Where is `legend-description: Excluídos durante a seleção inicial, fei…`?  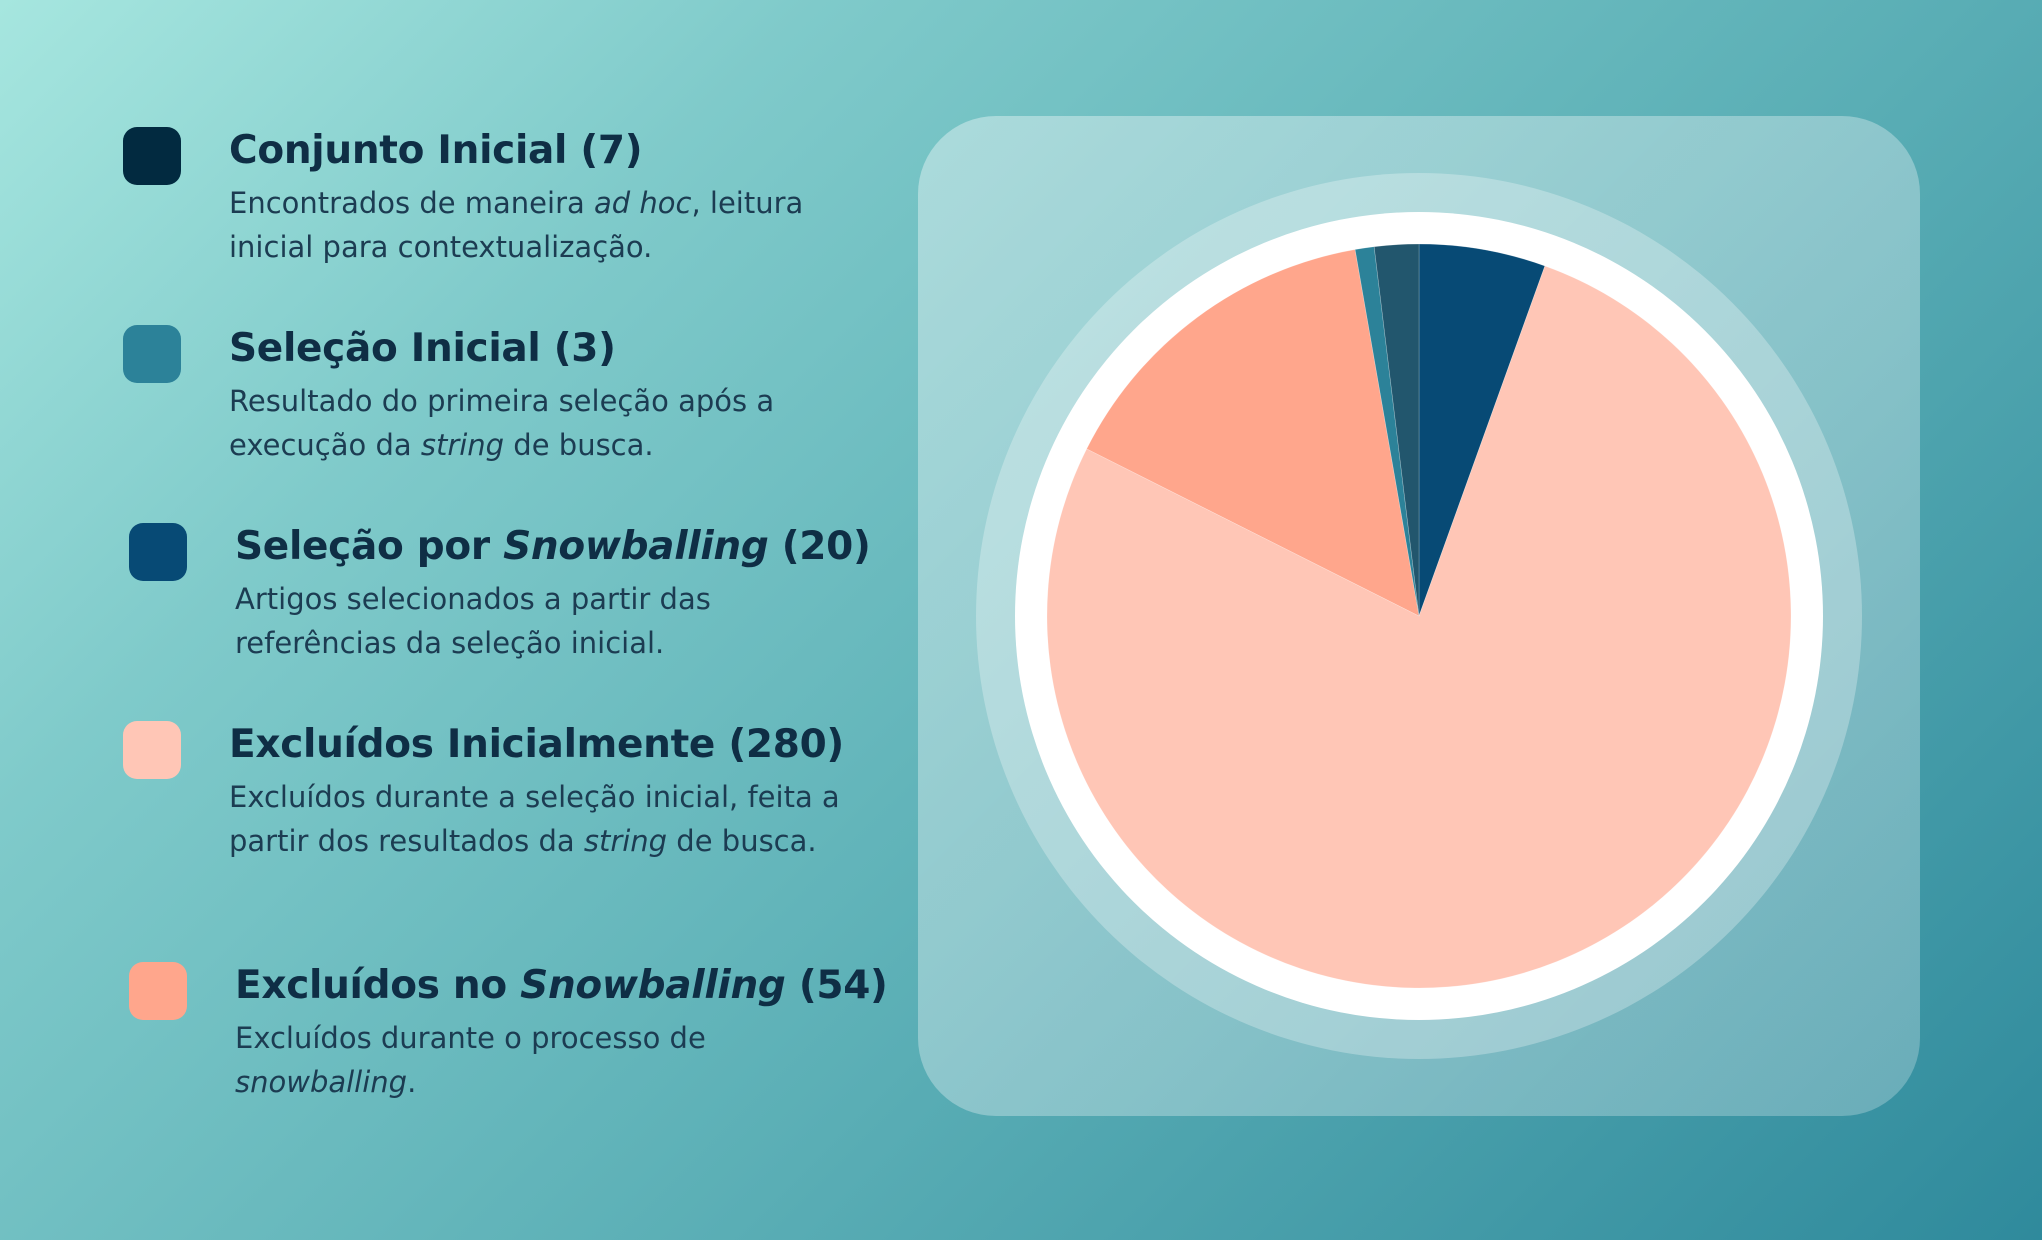
legend-description: Excluídos durante a seleção inicial, fei… is located at coordinates (534, 819).